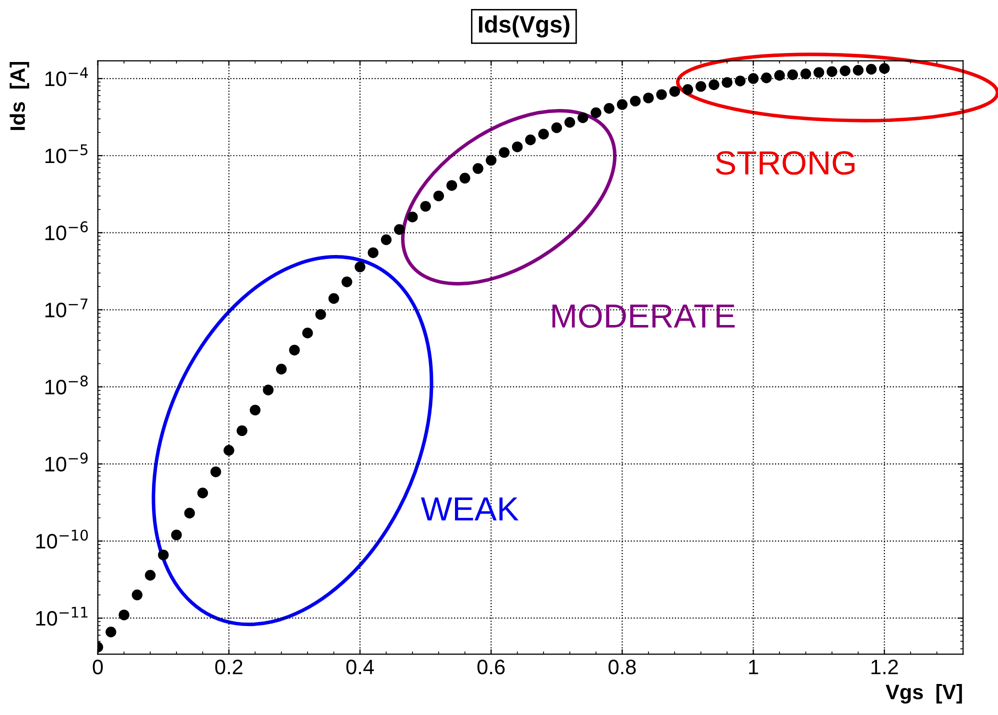  Describe the element at coordinates (66, 76) in the screenshot. I see `y-tick-label: 10$^{−4}$` at that location.